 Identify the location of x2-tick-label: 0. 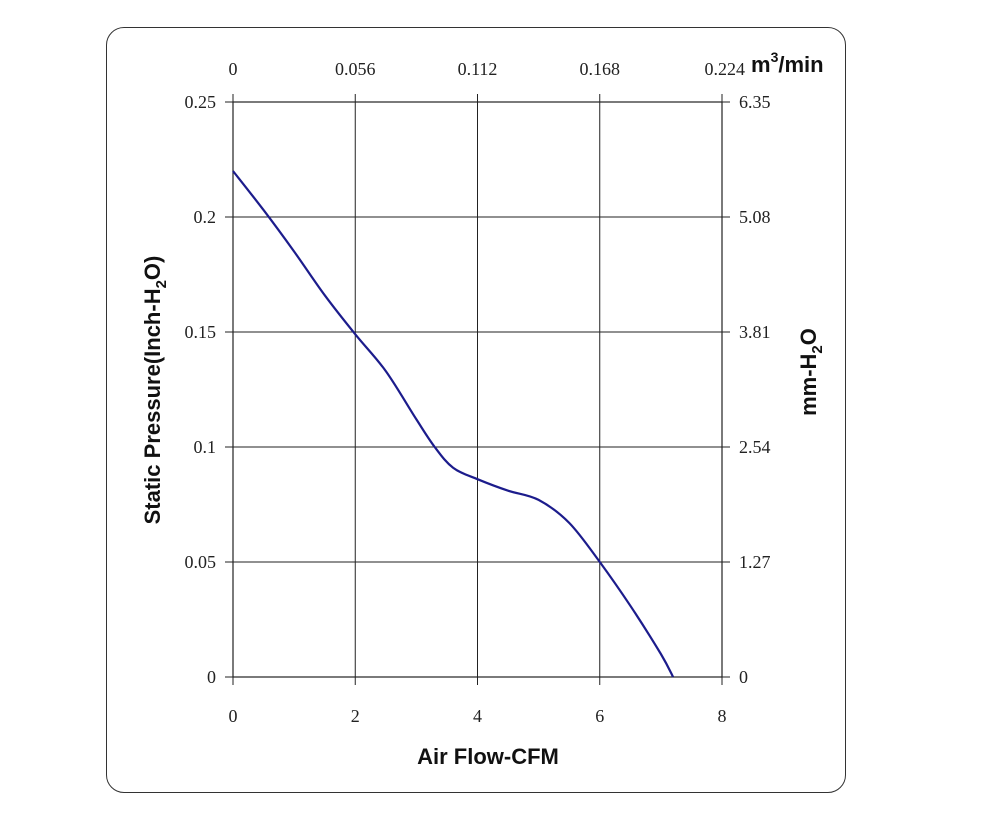
(233, 69).